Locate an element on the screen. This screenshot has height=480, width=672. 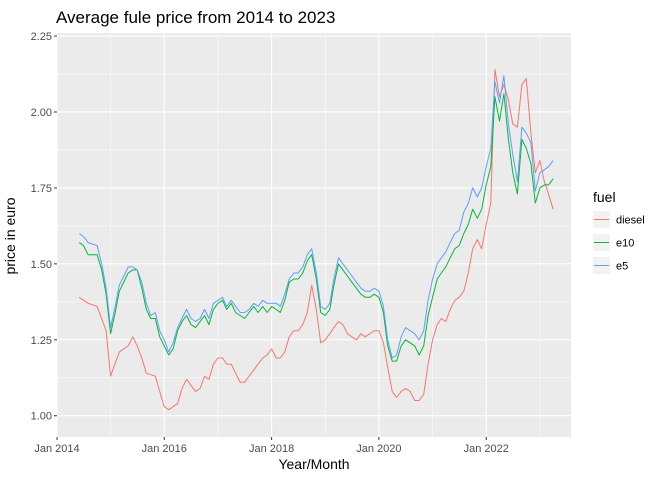
y-tick-label: 1.50 is located at coordinates (41, 265).